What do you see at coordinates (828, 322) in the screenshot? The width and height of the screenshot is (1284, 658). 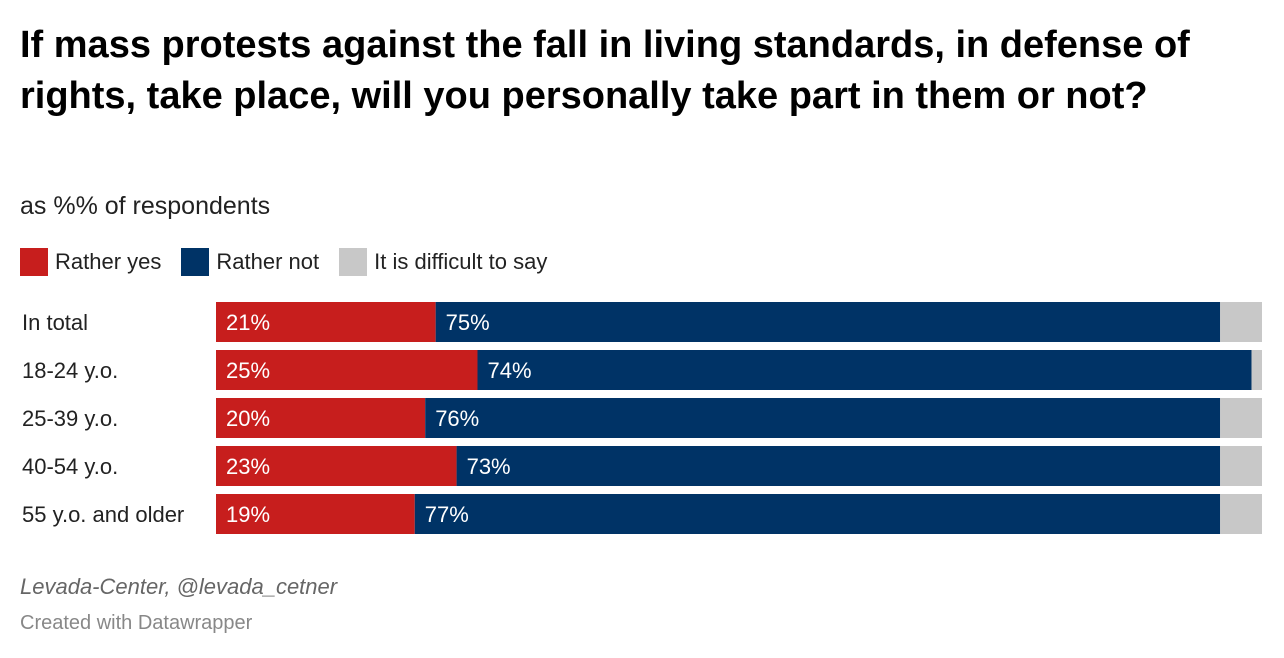 I see `bar-rather-not-in-total` at bounding box center [828, 322].